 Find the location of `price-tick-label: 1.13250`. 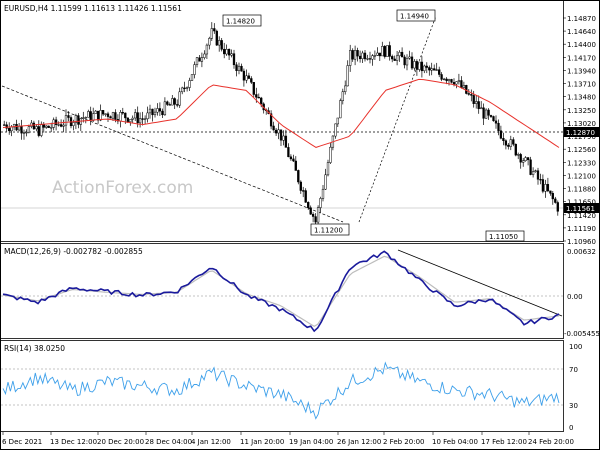

price-tick-label: 1.13250 is located at coordinates (581, 111).